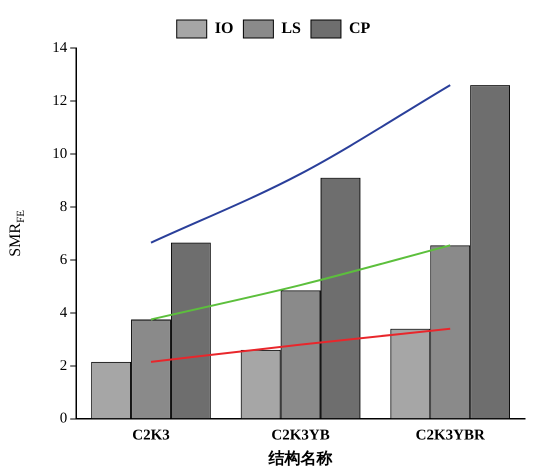  I want to click on y-tick-label: 12, so click(60, 100).